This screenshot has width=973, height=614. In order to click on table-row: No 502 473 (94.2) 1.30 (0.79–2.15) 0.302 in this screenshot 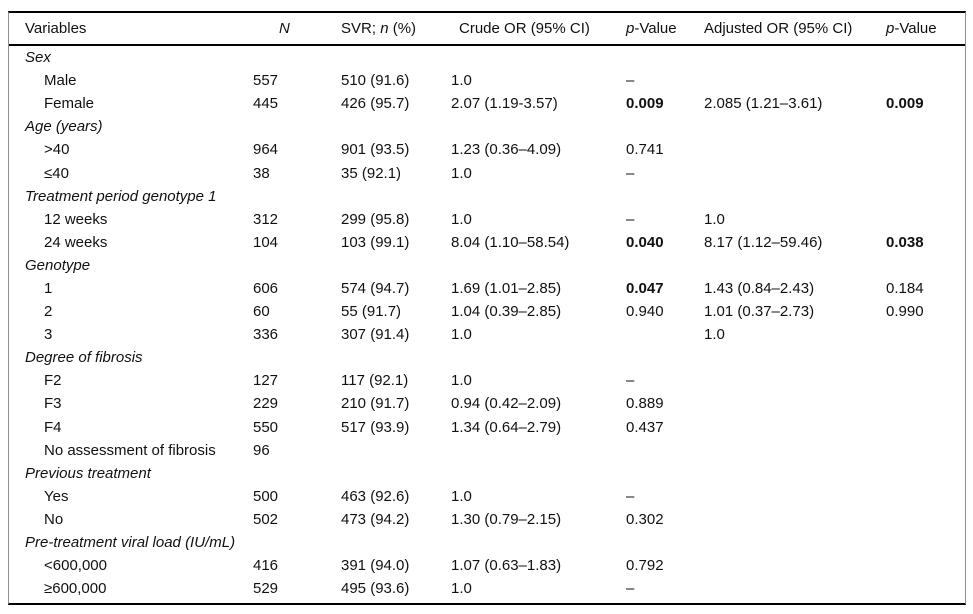, I will do `click(487, 519)`.